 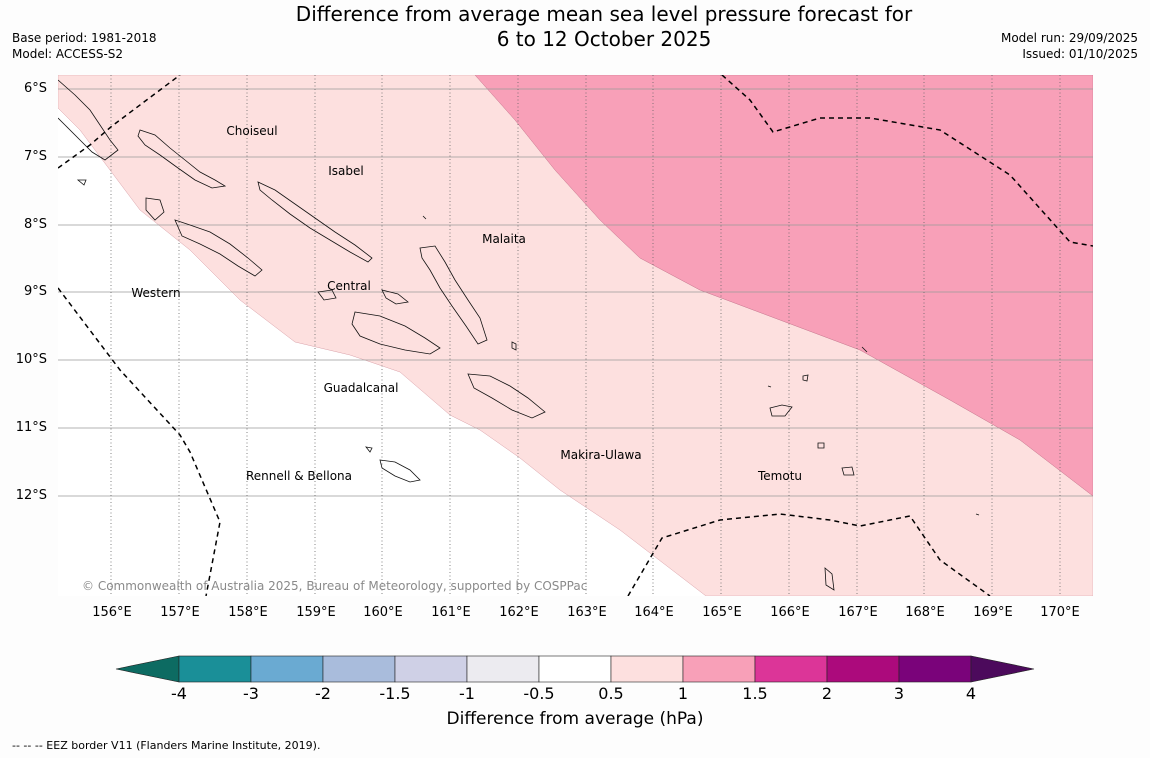 What do you see at coordinates (395, 693) in the screenshot?
I see `colorbar-tick-3: -1.5` at bounding box center [395, 693].